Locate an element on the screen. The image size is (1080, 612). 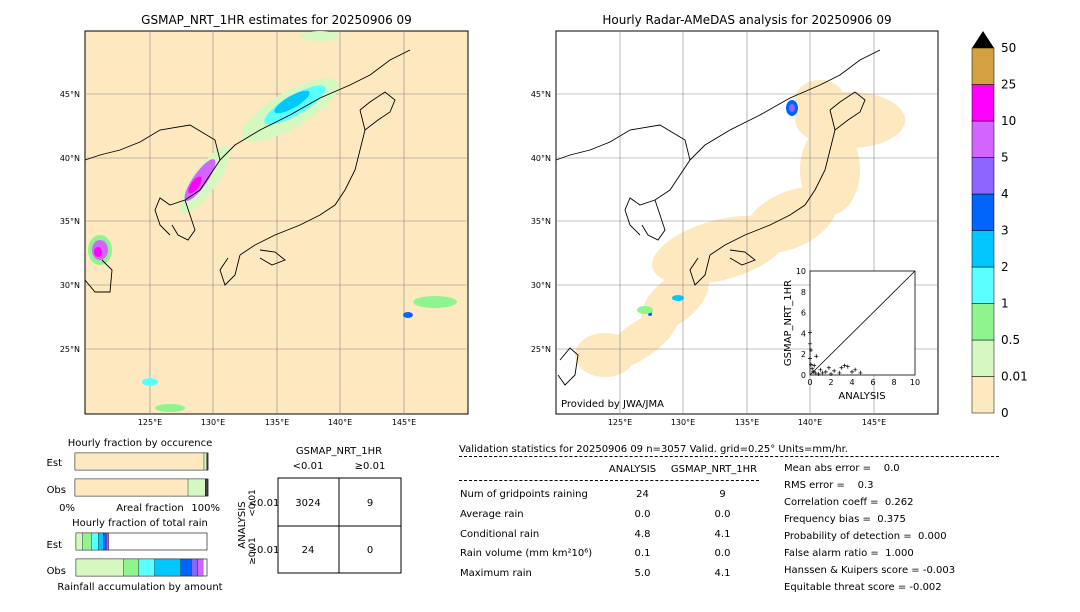
colorbar: 0 0.01 0.5 1 2 3 4 5 10 25 50 is located at coordinates (999, 224).